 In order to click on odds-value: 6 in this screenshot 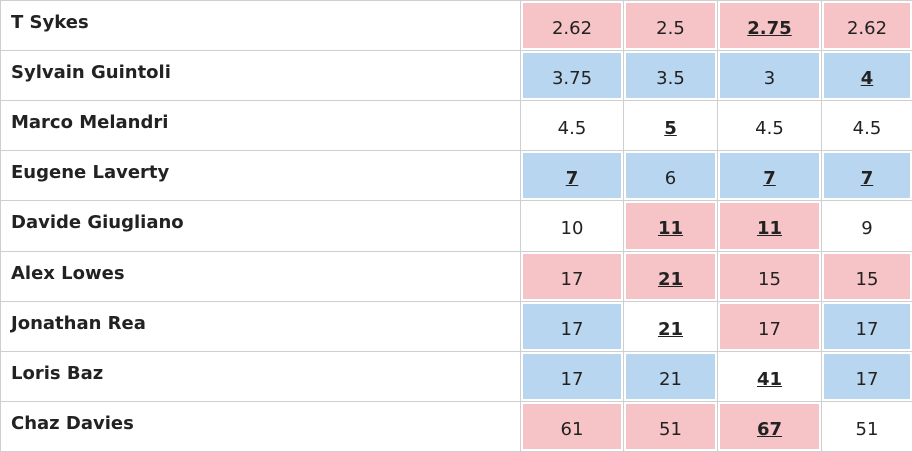, I will do `click(670, 179)`.